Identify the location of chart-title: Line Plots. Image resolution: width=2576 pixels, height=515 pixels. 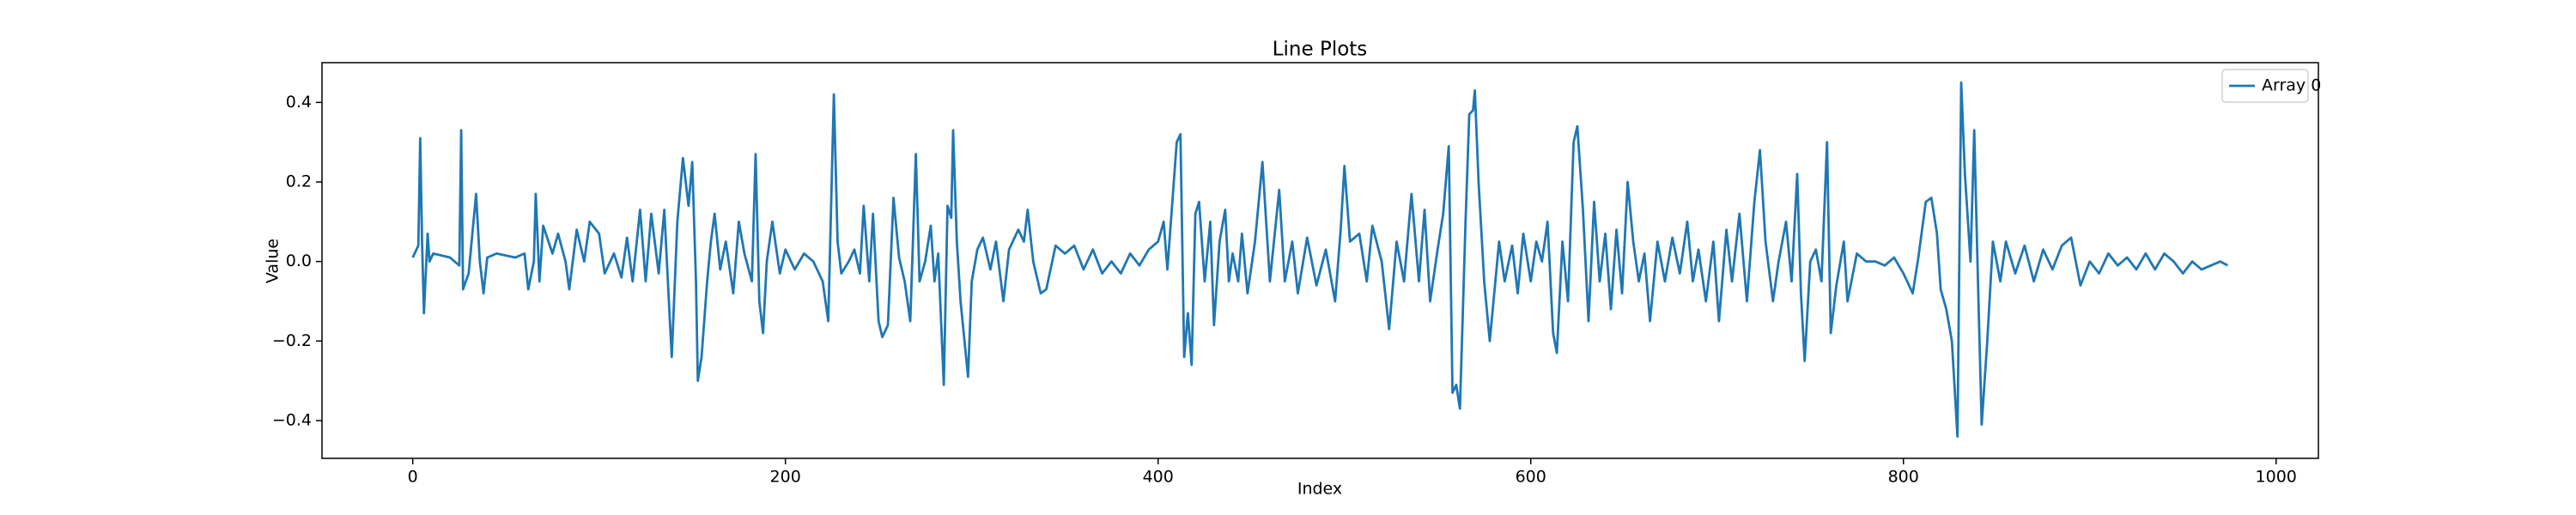
(1320, 50).